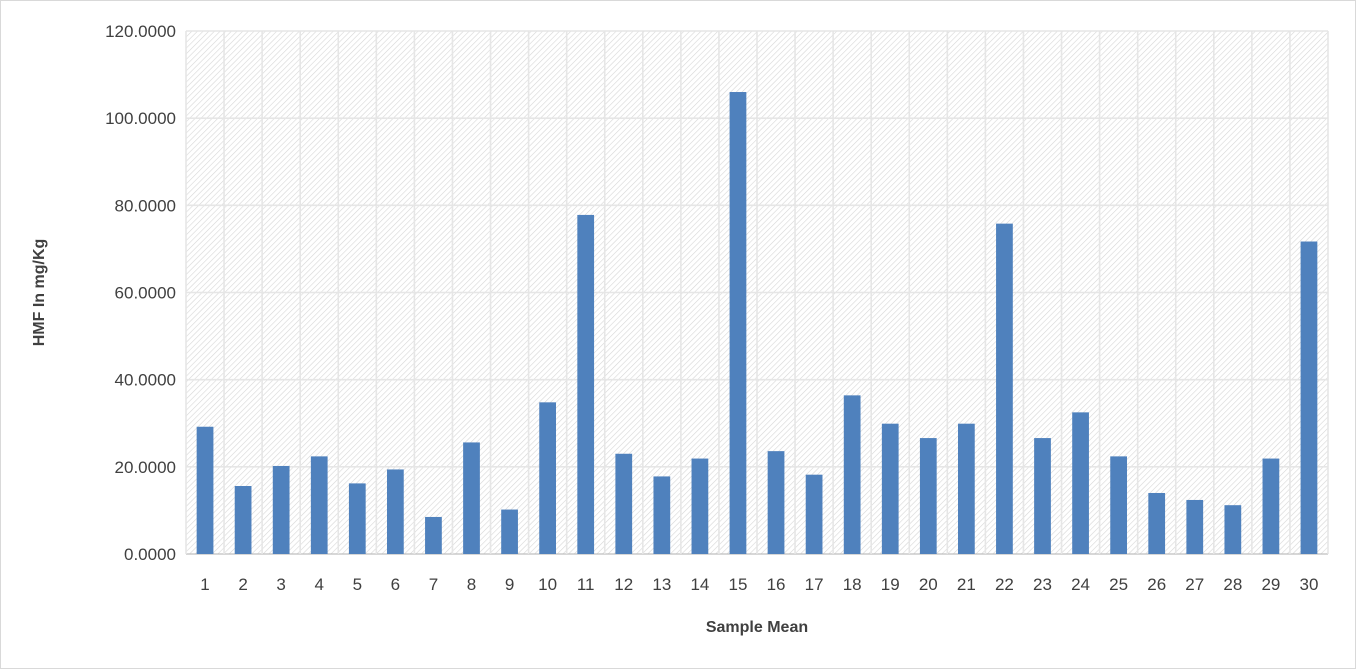 This screenshot has height=670, width=1356. Describe the element at coordinates (738, 584) in the screenshot. I see `x-tick-label: 15` at that location.